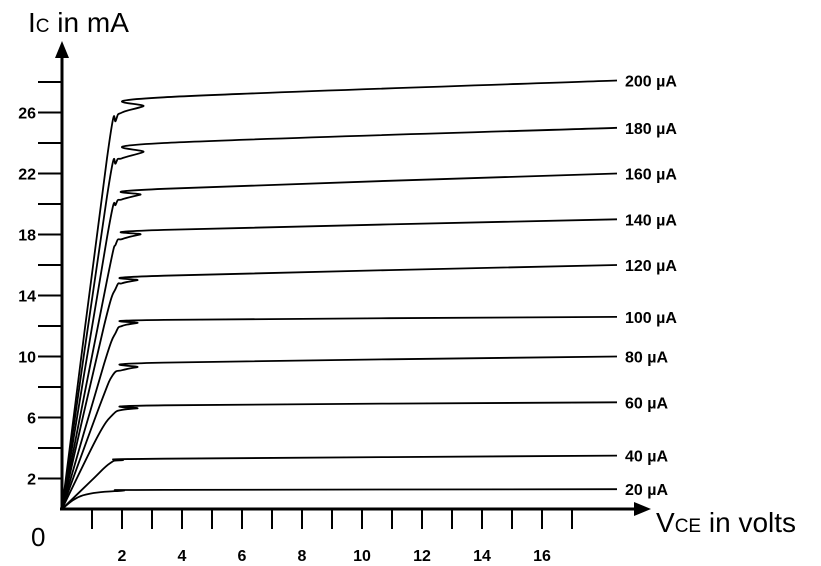  Describe the element at coordinates (651, 318) in the screenshot. I see `curve-label: 100 µA` at that location.